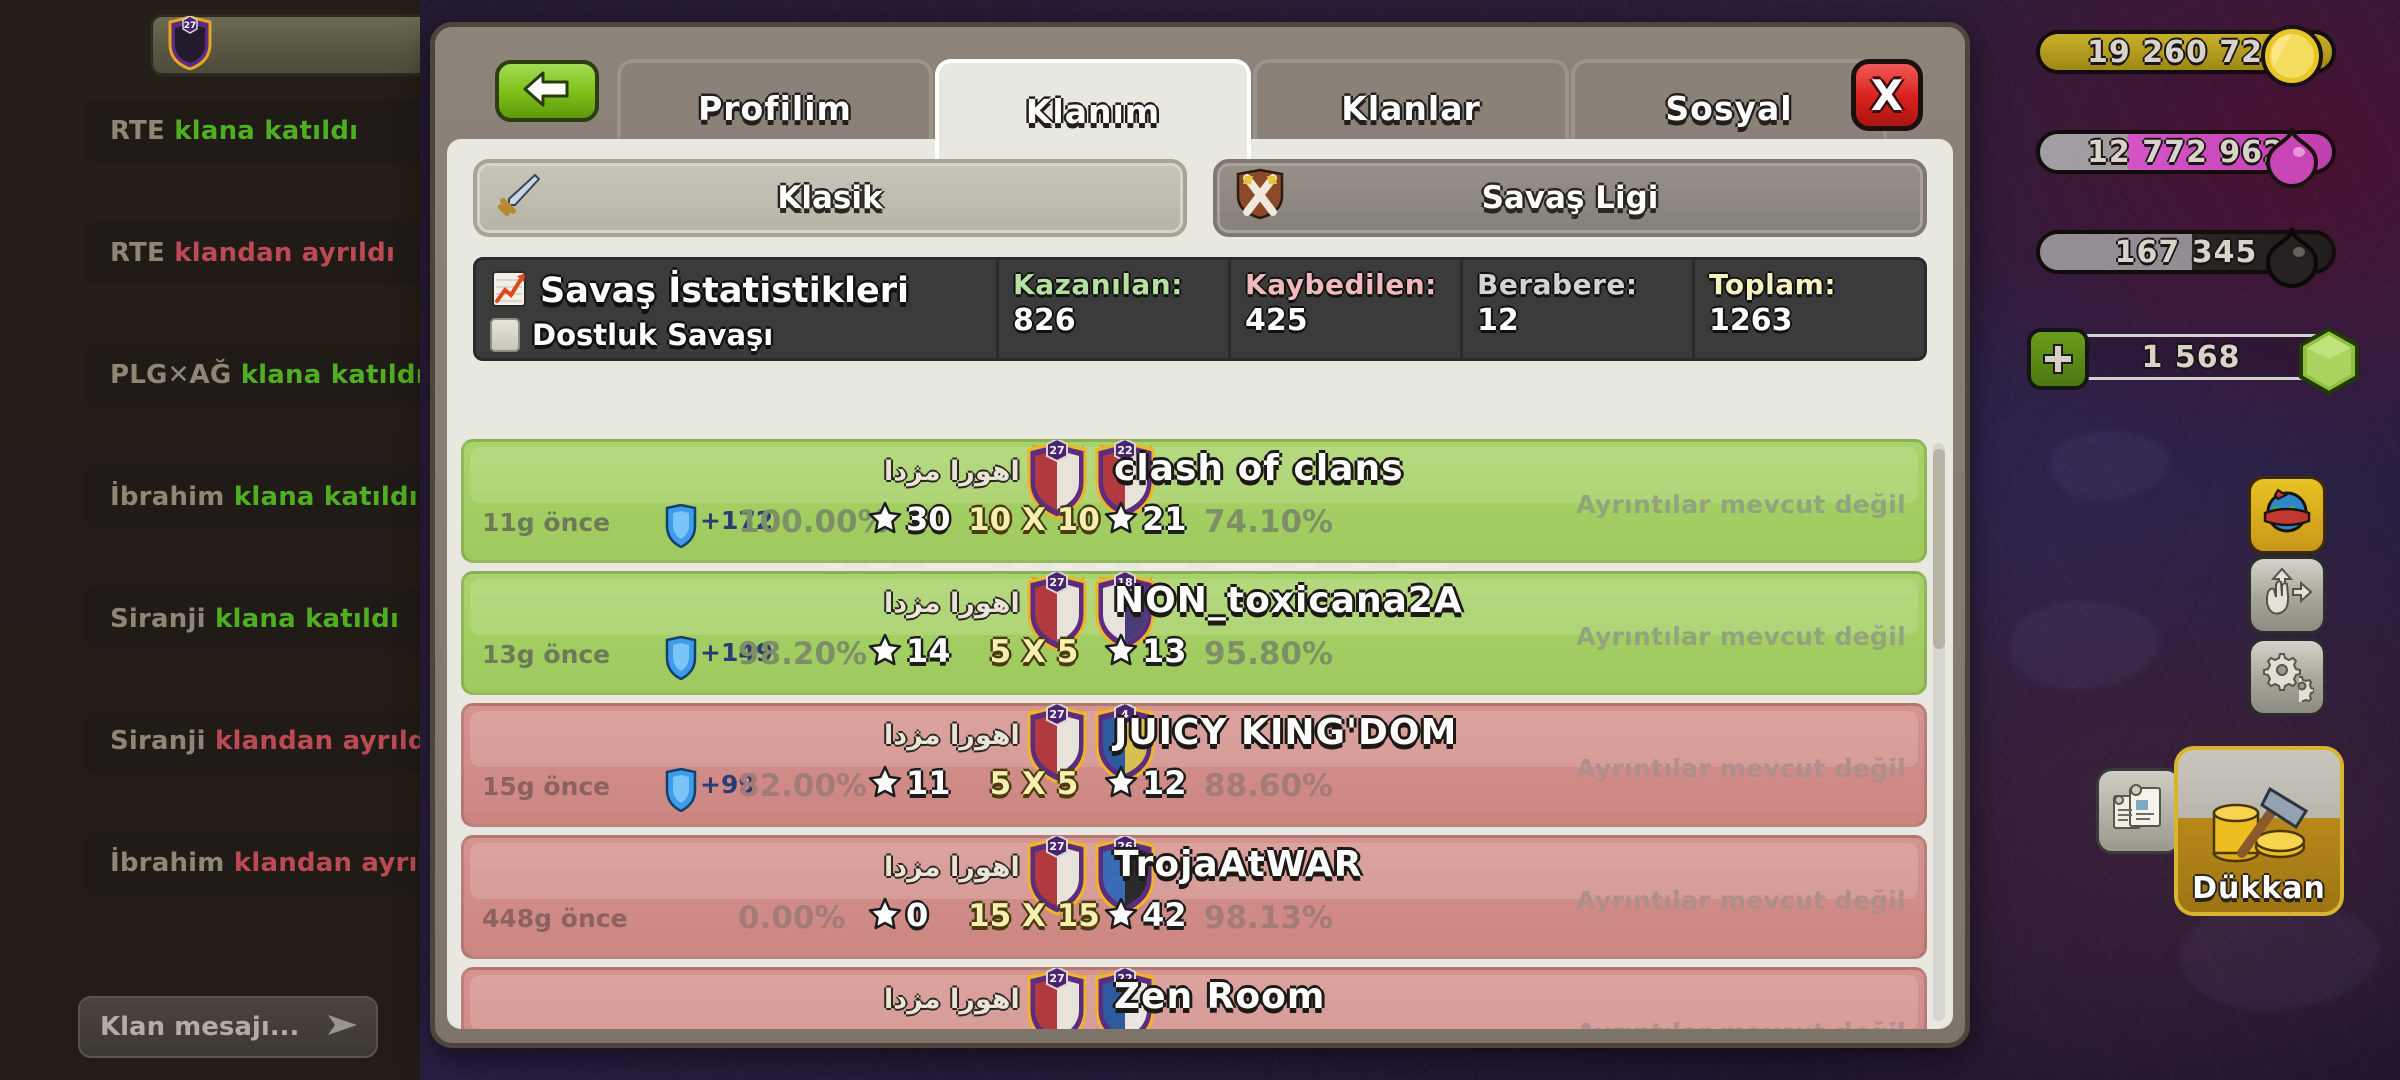 The width and height of the screenshot is (2400, 1080). Describe the element at coordinates (2287, 595) in the screenshot. I see `drag-mode-button` at that location.